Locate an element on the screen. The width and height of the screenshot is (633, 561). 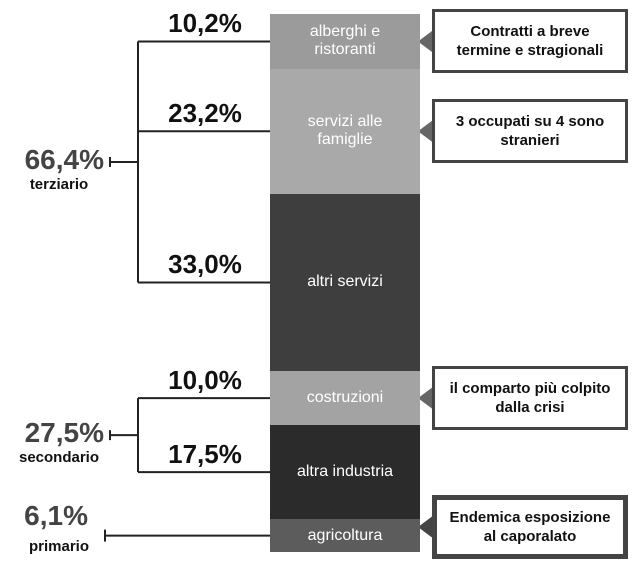
segment-label: alberghi e ristoranti is located at coordinates (345, 41).